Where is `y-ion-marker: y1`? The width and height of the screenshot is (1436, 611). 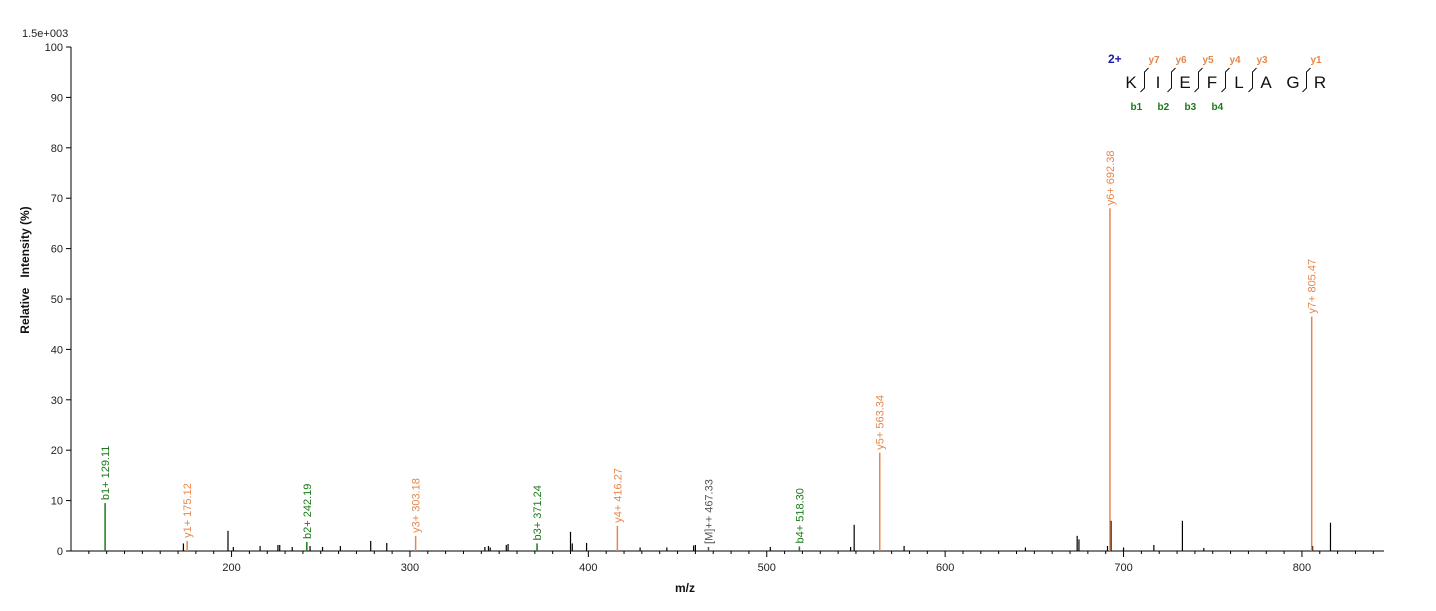 y-ion-marker: y1 is located at coordinates (1317, 60).